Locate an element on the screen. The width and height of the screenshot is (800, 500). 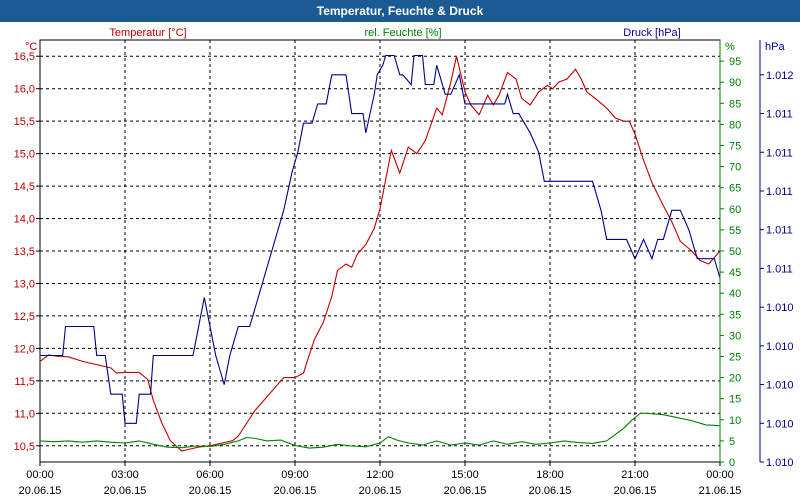
humidity-tick-label: 40 is located at coordinates (735, 294).